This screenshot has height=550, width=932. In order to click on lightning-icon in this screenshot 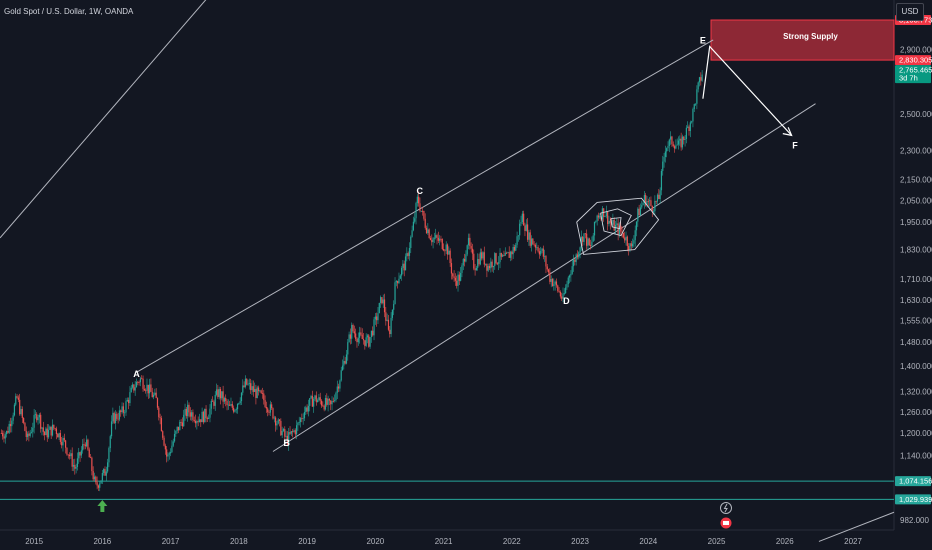, I will do `click(726, 508)`.